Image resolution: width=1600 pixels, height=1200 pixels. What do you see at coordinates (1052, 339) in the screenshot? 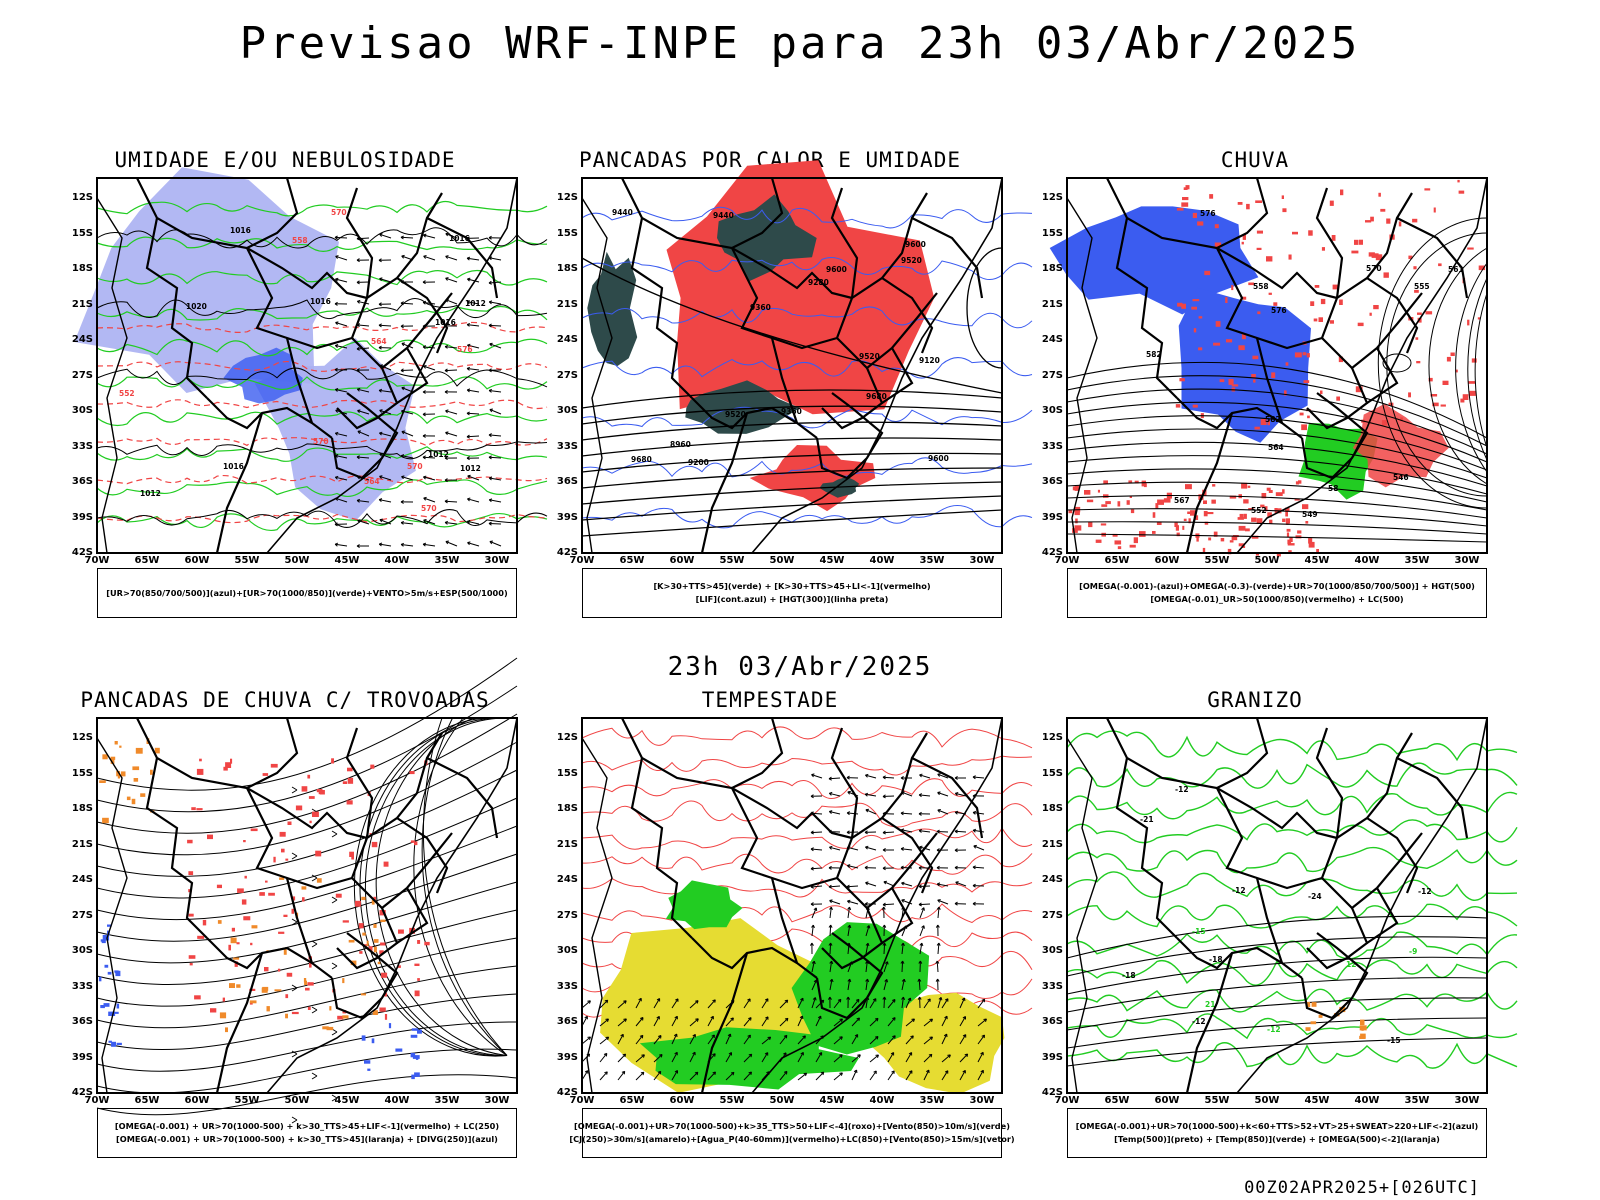
I see `latitude-tick-label: 24S` at bounding box center [1052, 339].